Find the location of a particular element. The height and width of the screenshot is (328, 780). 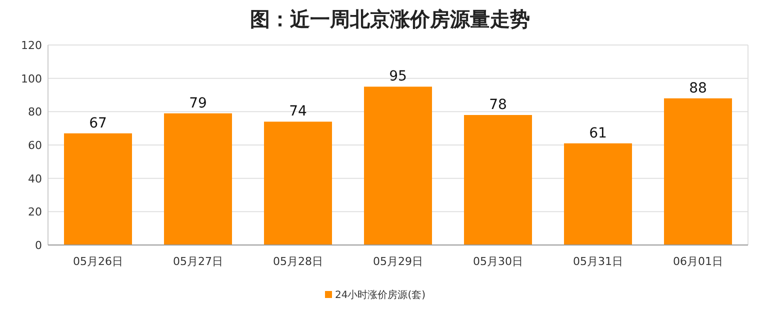

data-label: 95 is located at coordinates (398, 76).